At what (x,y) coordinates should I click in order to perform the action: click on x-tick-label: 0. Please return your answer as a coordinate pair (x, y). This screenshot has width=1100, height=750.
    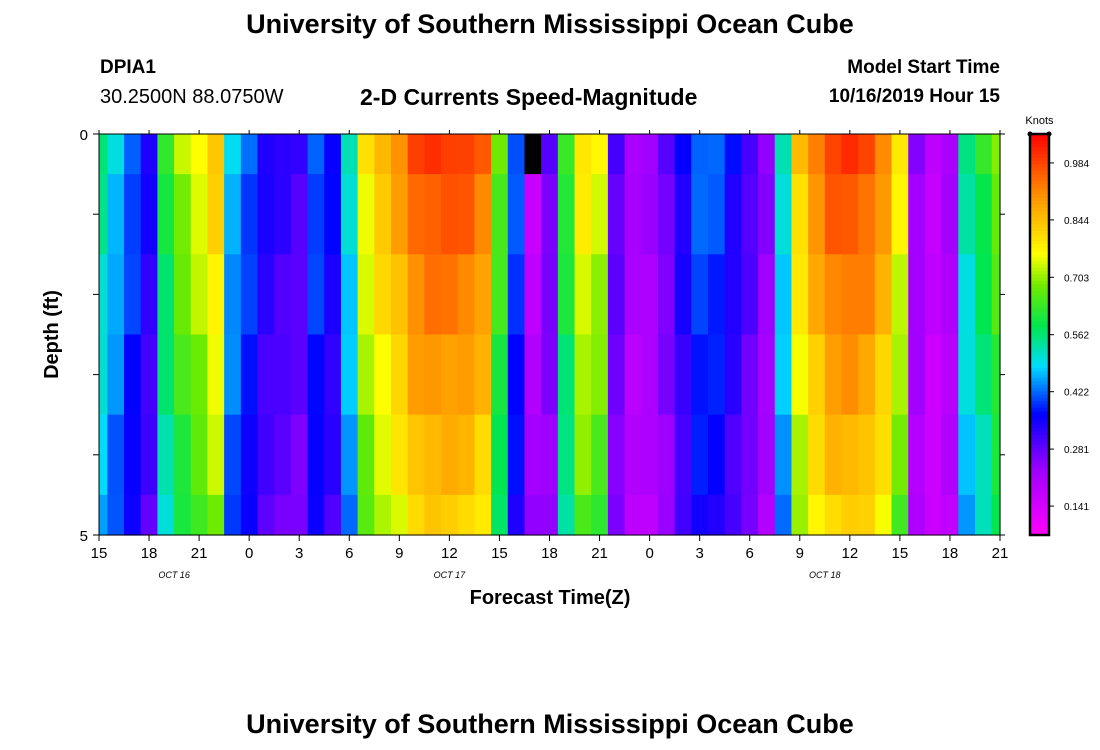
    Looking at the image, I should click on (649, 553).